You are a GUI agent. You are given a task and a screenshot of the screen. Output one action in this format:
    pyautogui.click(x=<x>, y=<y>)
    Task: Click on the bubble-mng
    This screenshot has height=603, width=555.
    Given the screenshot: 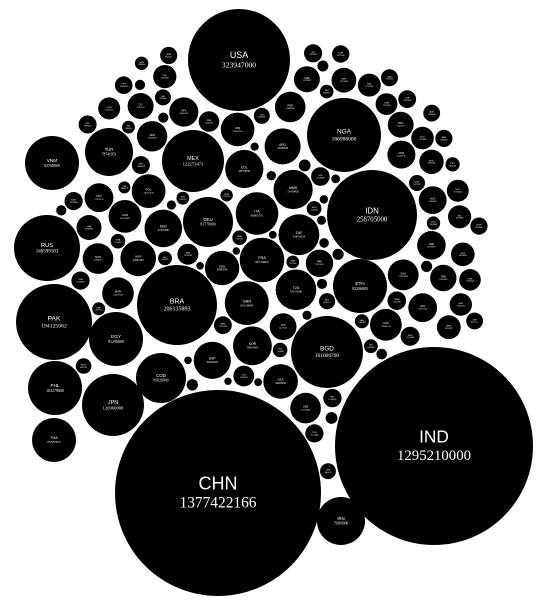 What is the action you would take?
    pyautogui.click(x=324, y=243)
    